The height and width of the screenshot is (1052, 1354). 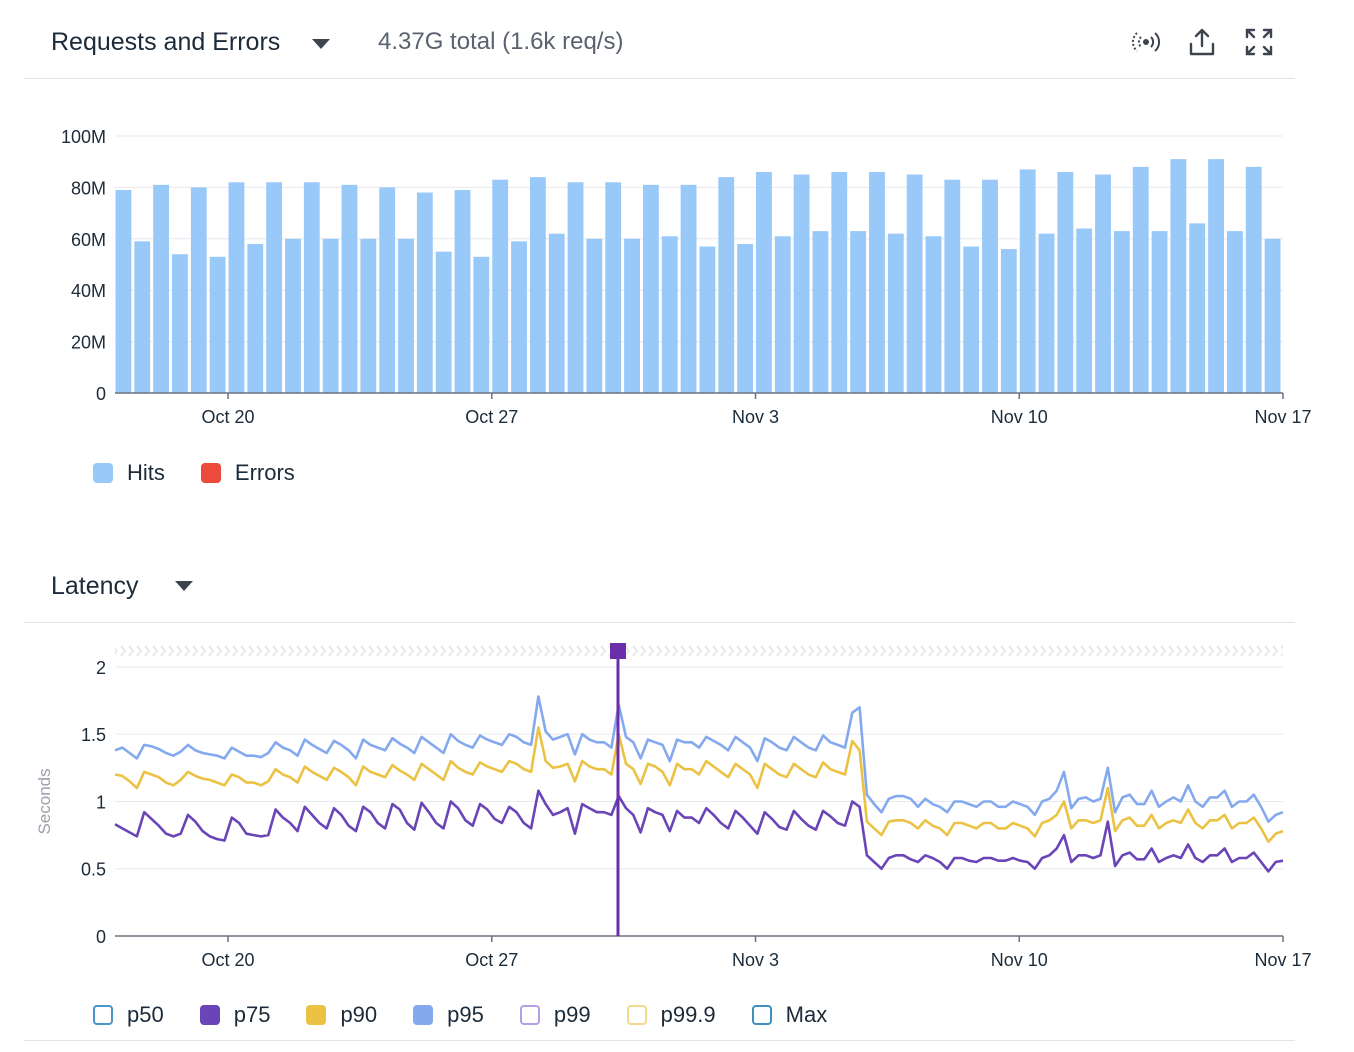 I want to click on x-tick-label: Nov 17, so click(x=1282, y=960).